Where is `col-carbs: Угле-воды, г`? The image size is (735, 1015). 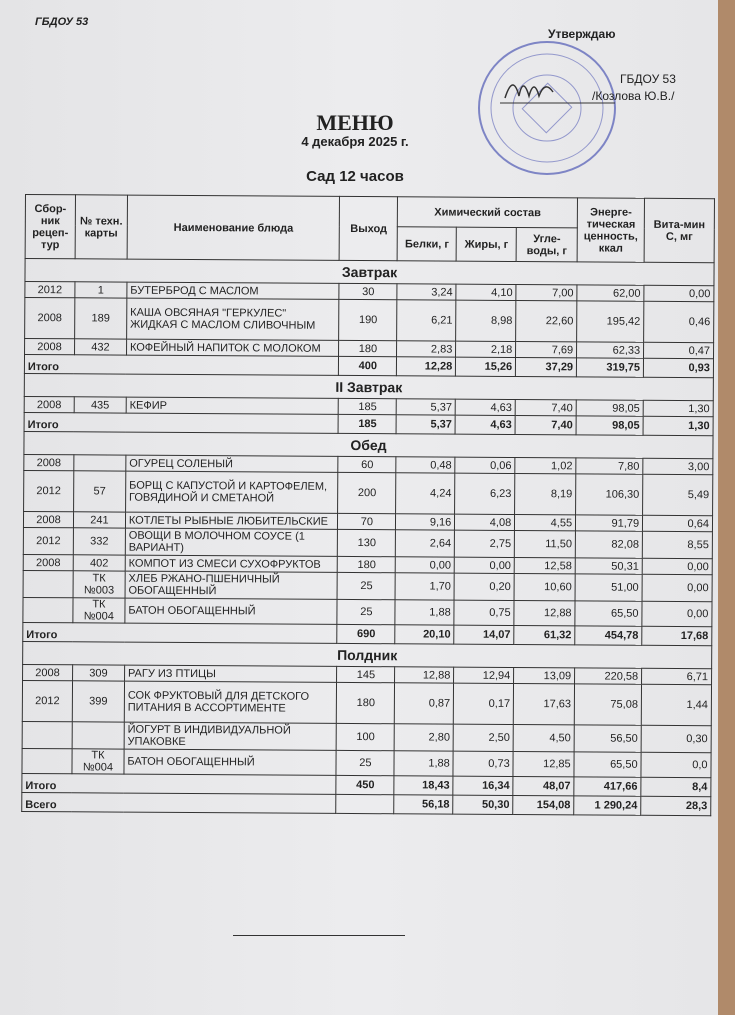 col-carbs: Угле-воды, г is located at coordinates (547, 244).